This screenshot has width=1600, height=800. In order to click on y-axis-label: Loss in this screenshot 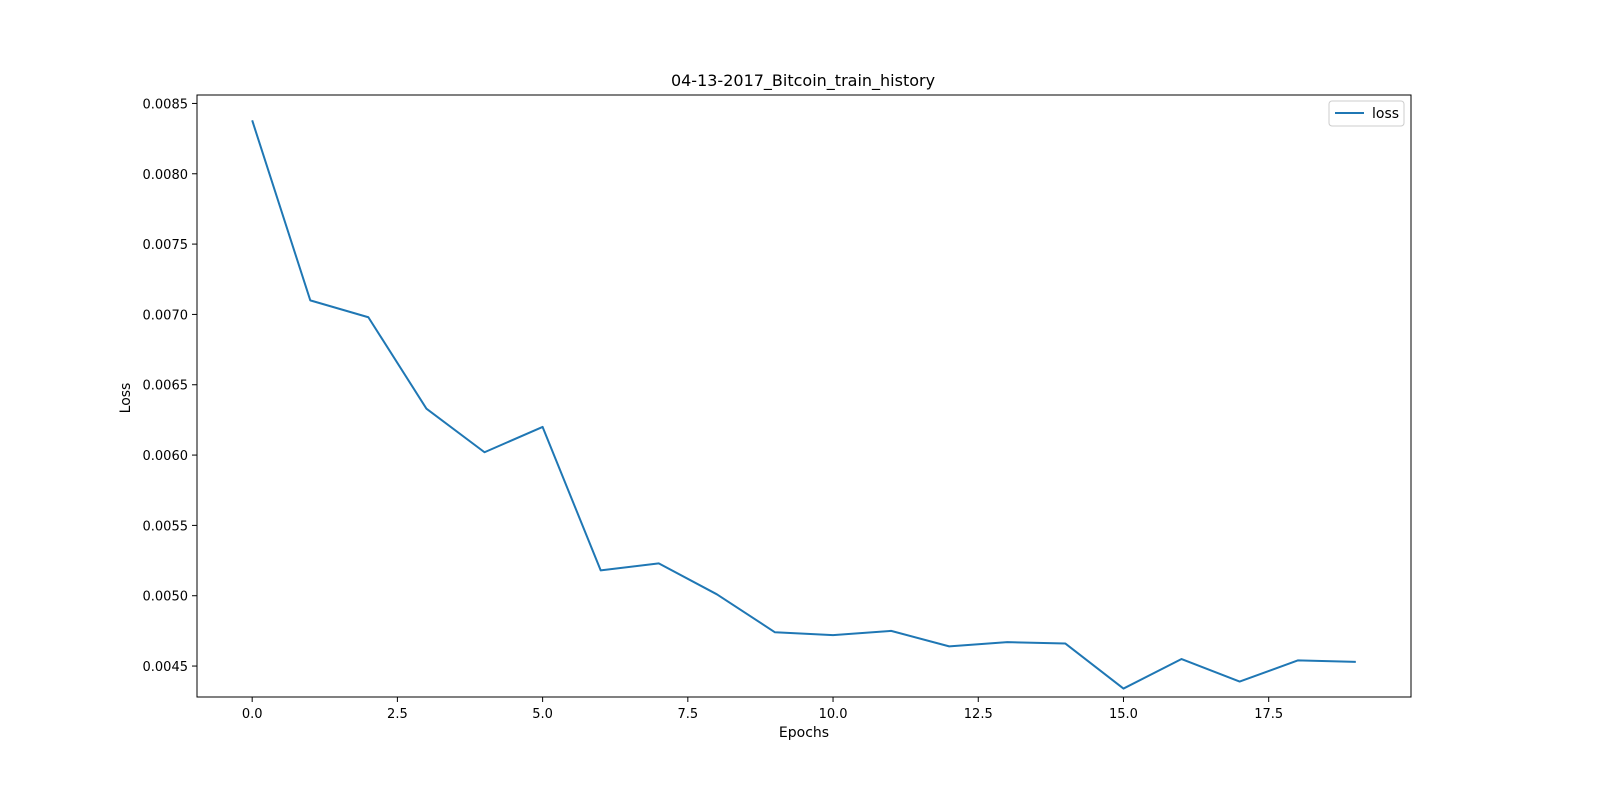, I will do `click(126, 398)`.